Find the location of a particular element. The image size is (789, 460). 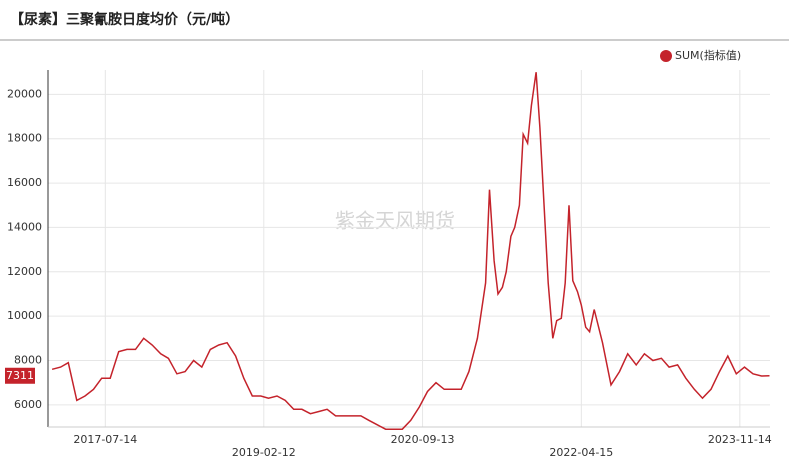

y-tick-label: 16000 is located at coordinates (24, 182).